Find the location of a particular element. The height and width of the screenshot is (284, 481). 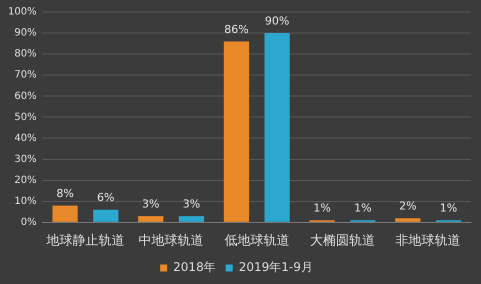

data-label: 2% is located at coordinates (408, 206).